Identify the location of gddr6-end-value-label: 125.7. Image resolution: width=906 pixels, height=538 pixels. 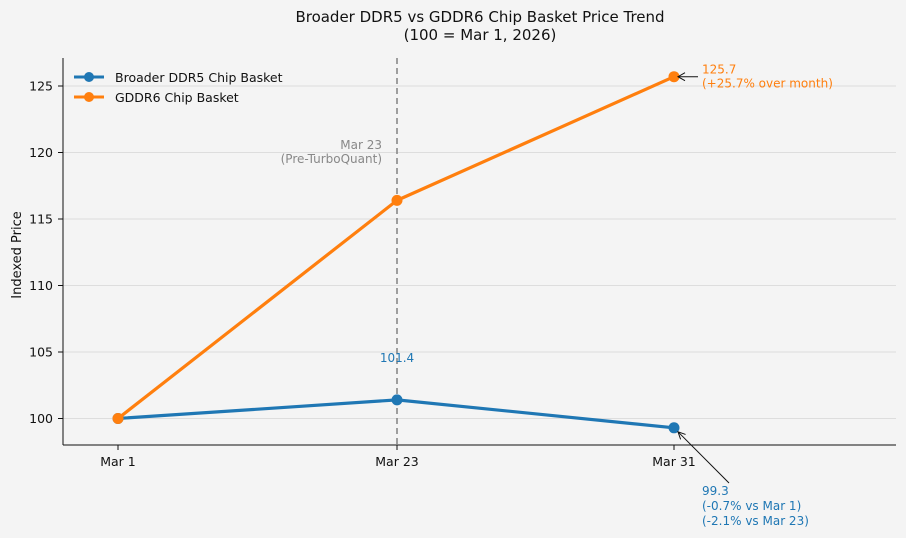
(719, 70).